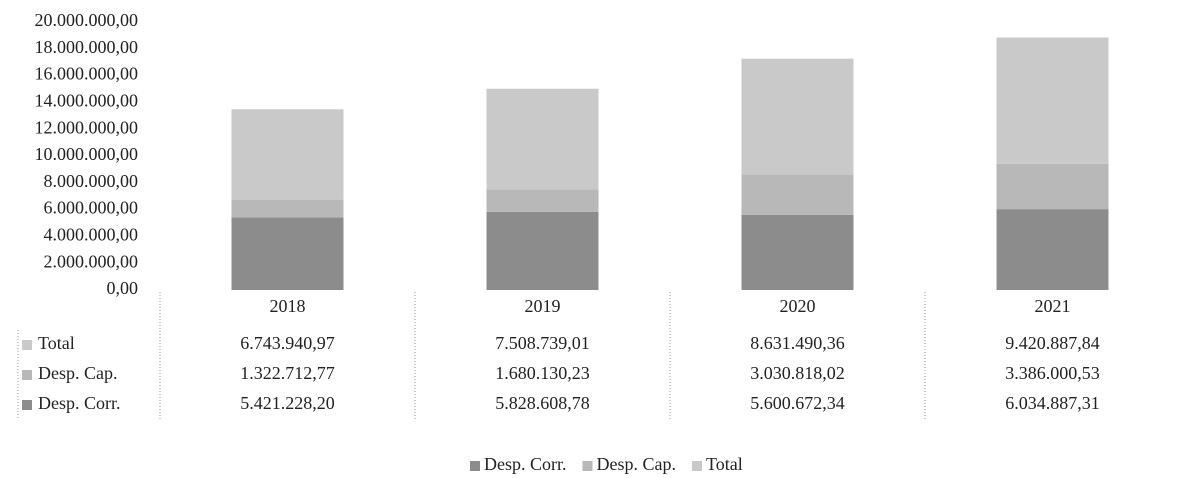  What do you see at coordinates (798, 306) in the screenshot?
I see `x-tick-label: 2020` at bounding box center [798, 306].